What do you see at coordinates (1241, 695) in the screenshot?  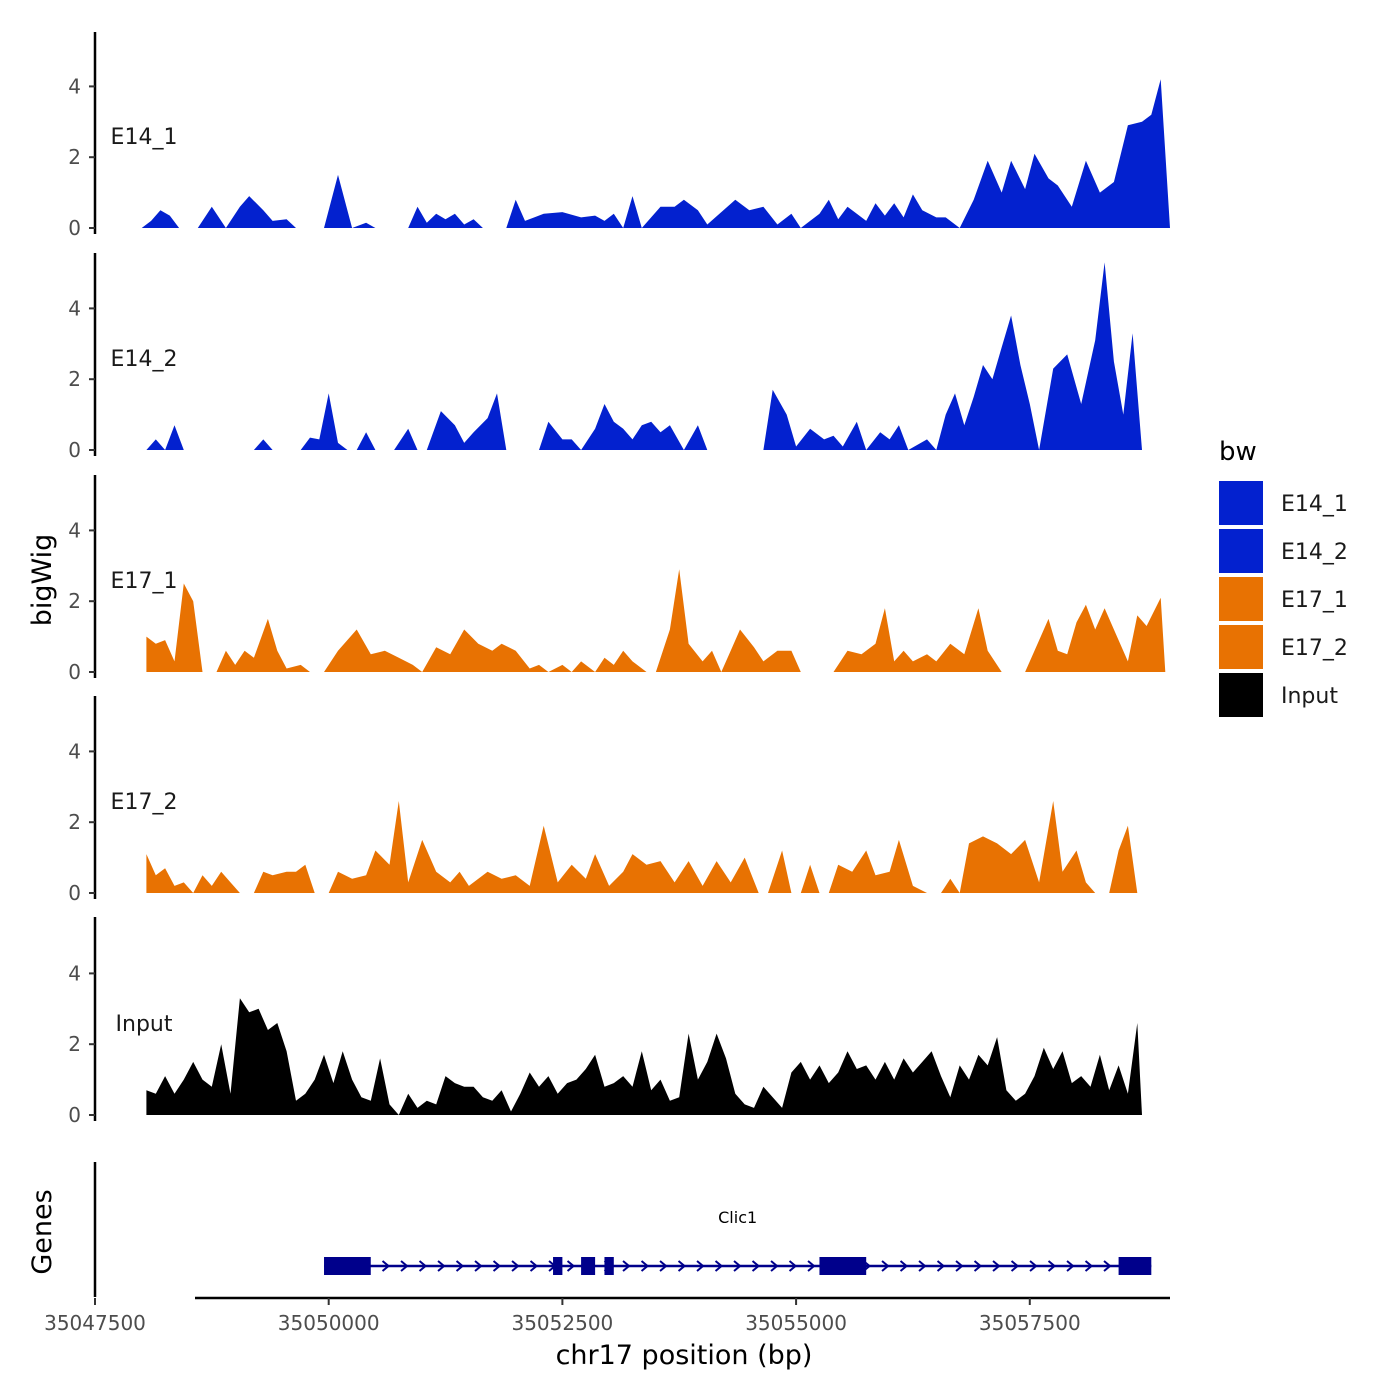 I see `legend-swatch-input` at bounding box center [1241, 695].